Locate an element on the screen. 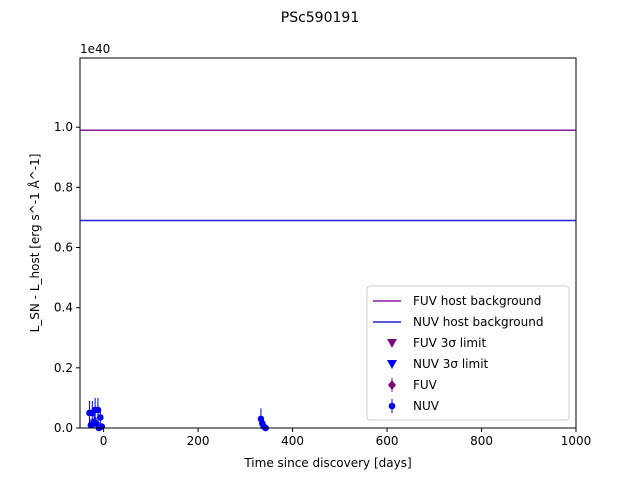 The width and height of the screenshot is (640, 480). x-tick-label: 600 is located at coordinates (387, 441).